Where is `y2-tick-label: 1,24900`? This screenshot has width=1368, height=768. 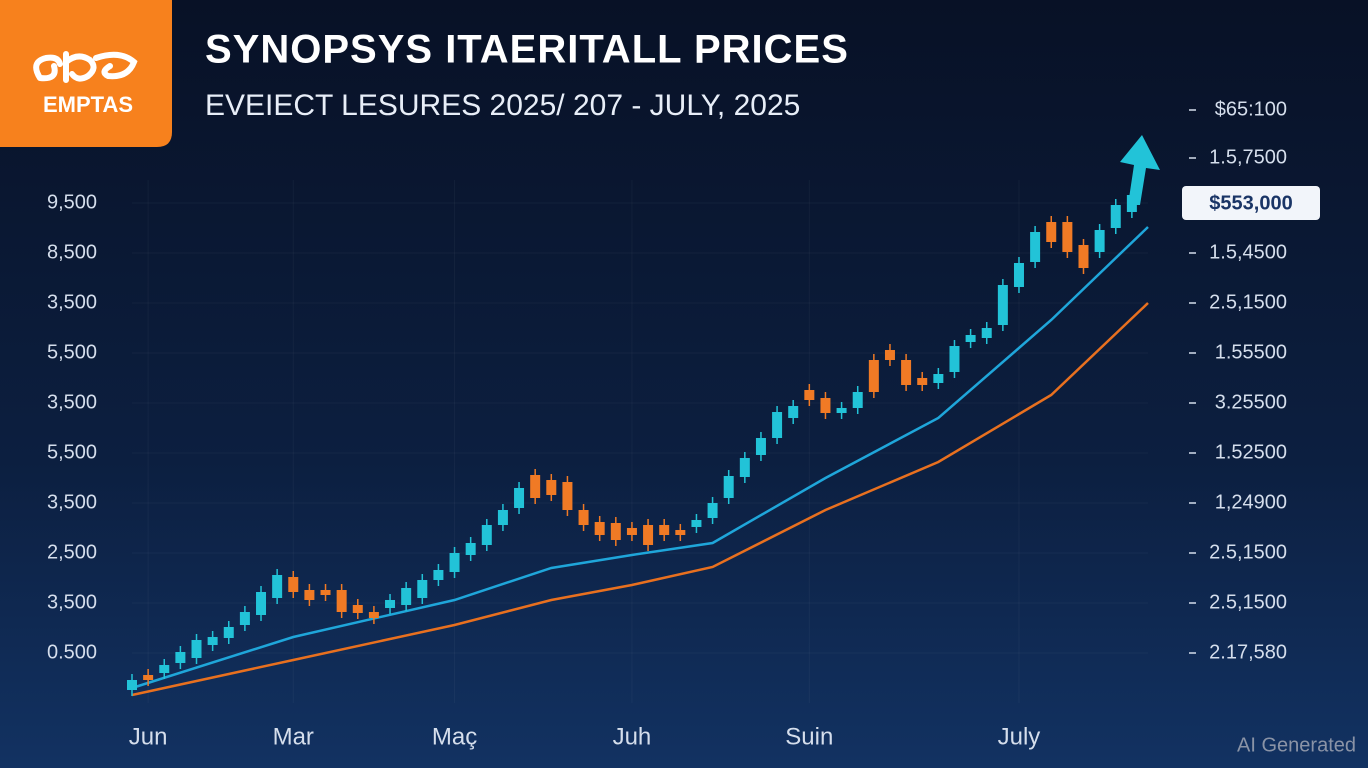
y2-tick-label: 1,24900 is located at coordinates (1251, 502).